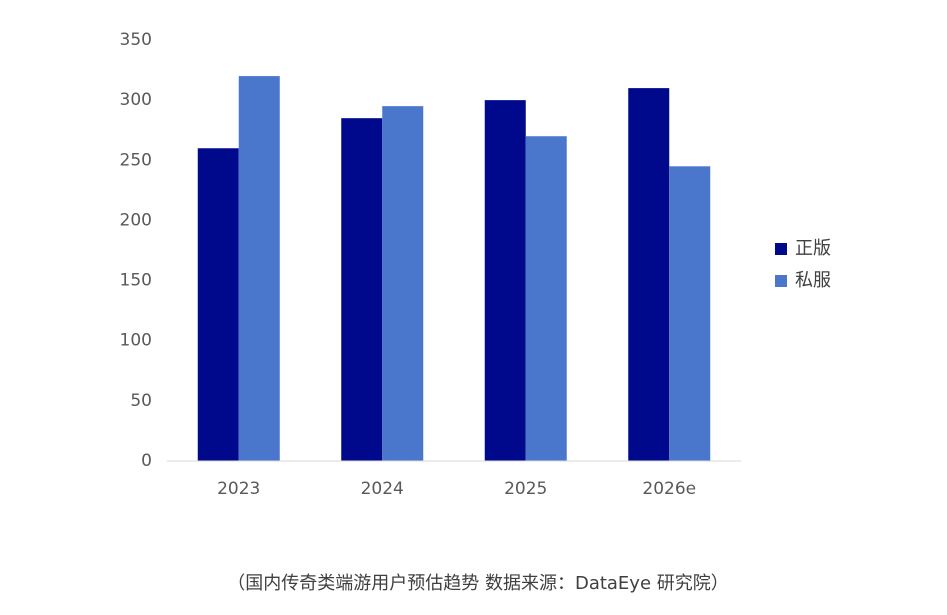  What do you see at coordinates (669, 489) in the screenshot?
I see `x-tick-label: 2026e` at bounding box center [669, 489].